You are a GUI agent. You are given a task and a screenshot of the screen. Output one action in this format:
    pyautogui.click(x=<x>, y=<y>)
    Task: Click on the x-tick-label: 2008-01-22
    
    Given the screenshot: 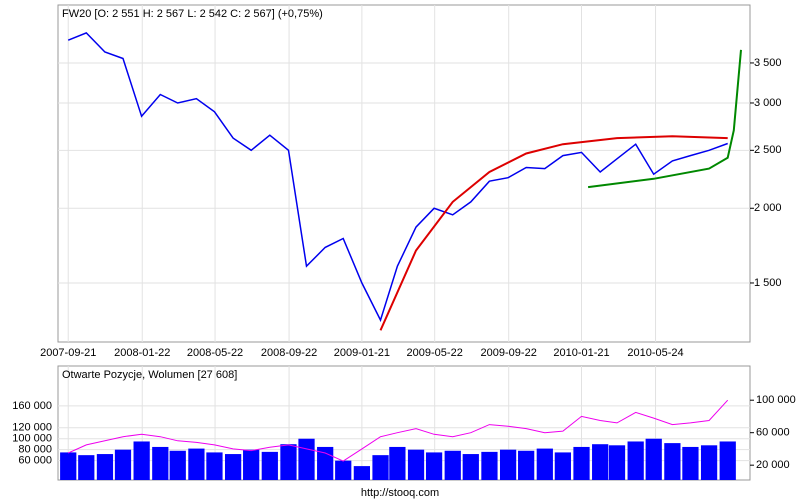 What is the action you would take?
    pyautogui.click(x=142, y=353)
    